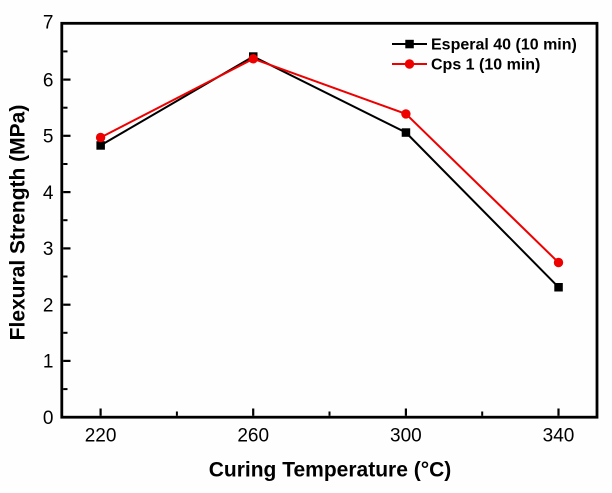  What do you see at coordinates (253, 436) in the screenshot?
I see `svg-text: 260` at bounding box center [253, 436].